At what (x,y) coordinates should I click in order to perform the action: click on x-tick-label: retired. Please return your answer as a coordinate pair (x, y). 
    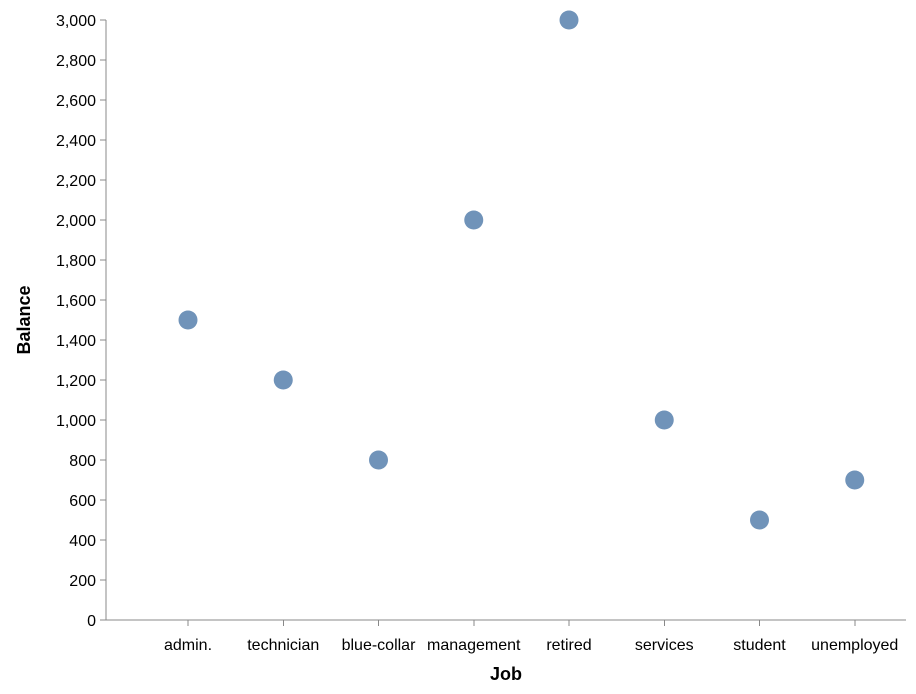
    Looking at the image, I should click on (568, 645).